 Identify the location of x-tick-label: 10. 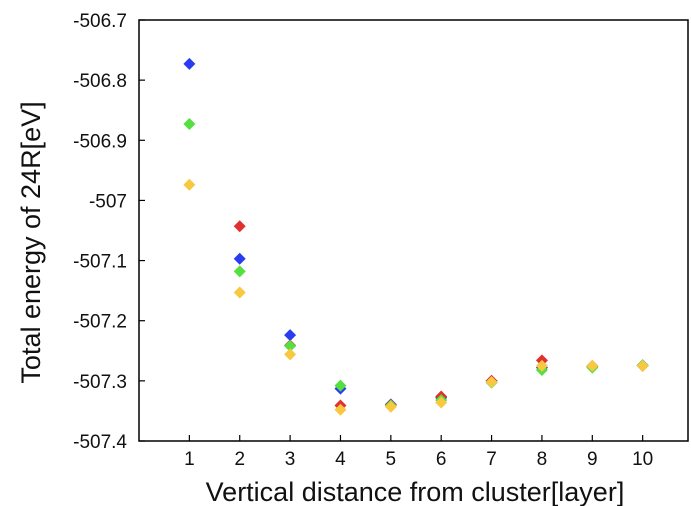
(642, 459).